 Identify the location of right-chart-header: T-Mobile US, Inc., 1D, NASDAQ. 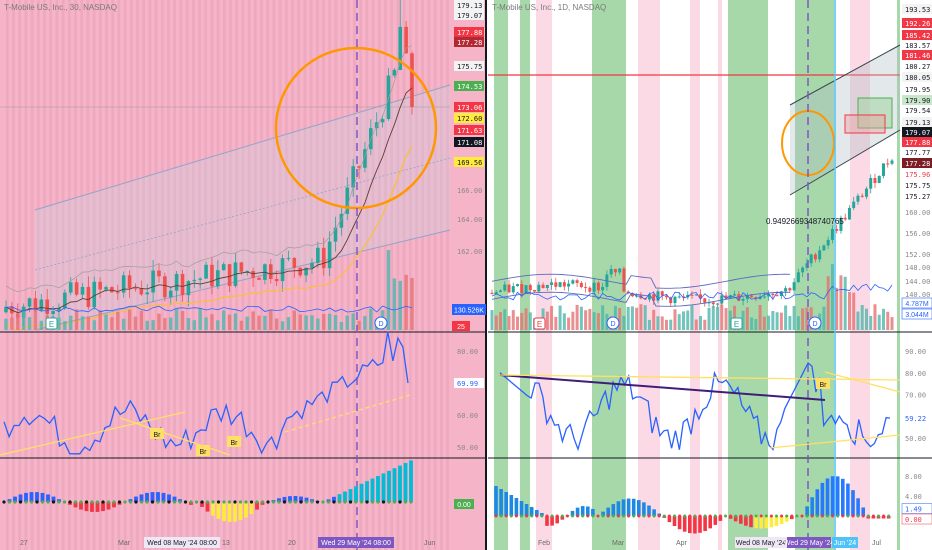
(549, 7).